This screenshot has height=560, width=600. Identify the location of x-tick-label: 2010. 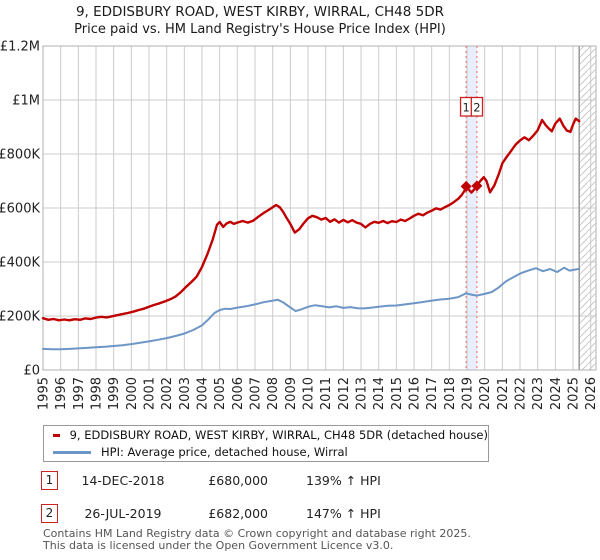
(309, 393).